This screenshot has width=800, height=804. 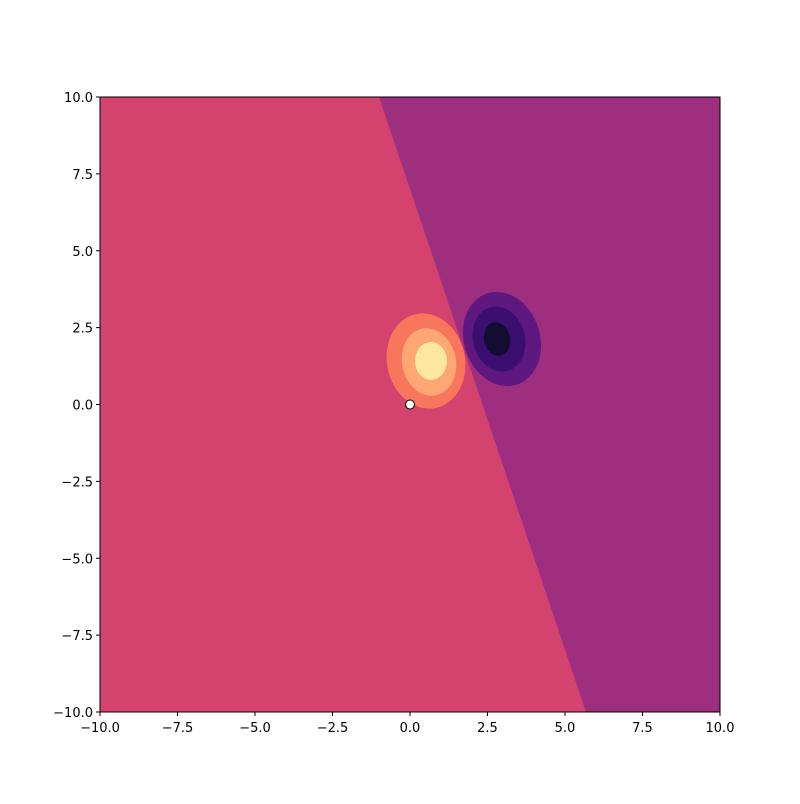 What do you see at coordinates (255, 728) in the screenshot?
I see `x-tick-label: −5.0` at bounding box center [255, 728].